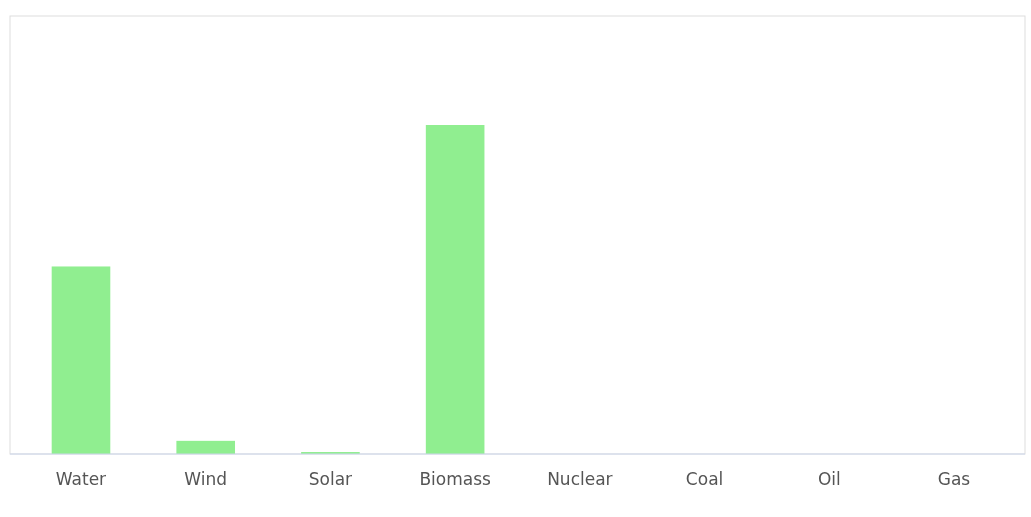 The height and width of the screenshot is (517, 1031). I want to click on x-tick-label: Gas, so click(954, 479).